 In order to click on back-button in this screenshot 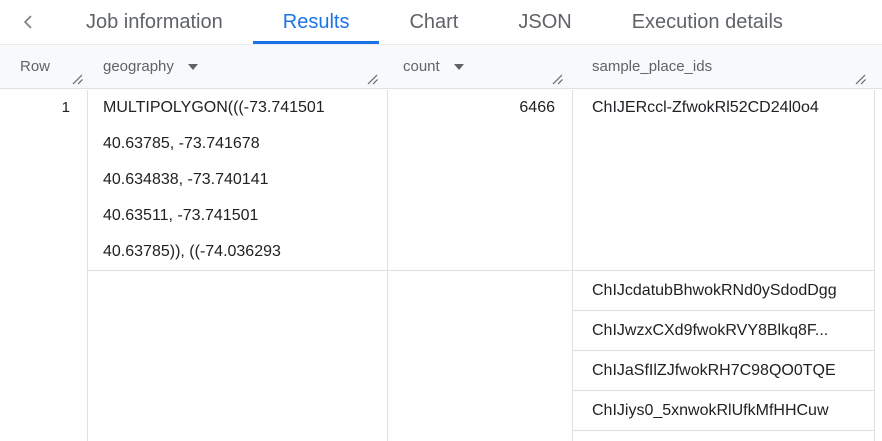, I will do `click(28, 22)`.